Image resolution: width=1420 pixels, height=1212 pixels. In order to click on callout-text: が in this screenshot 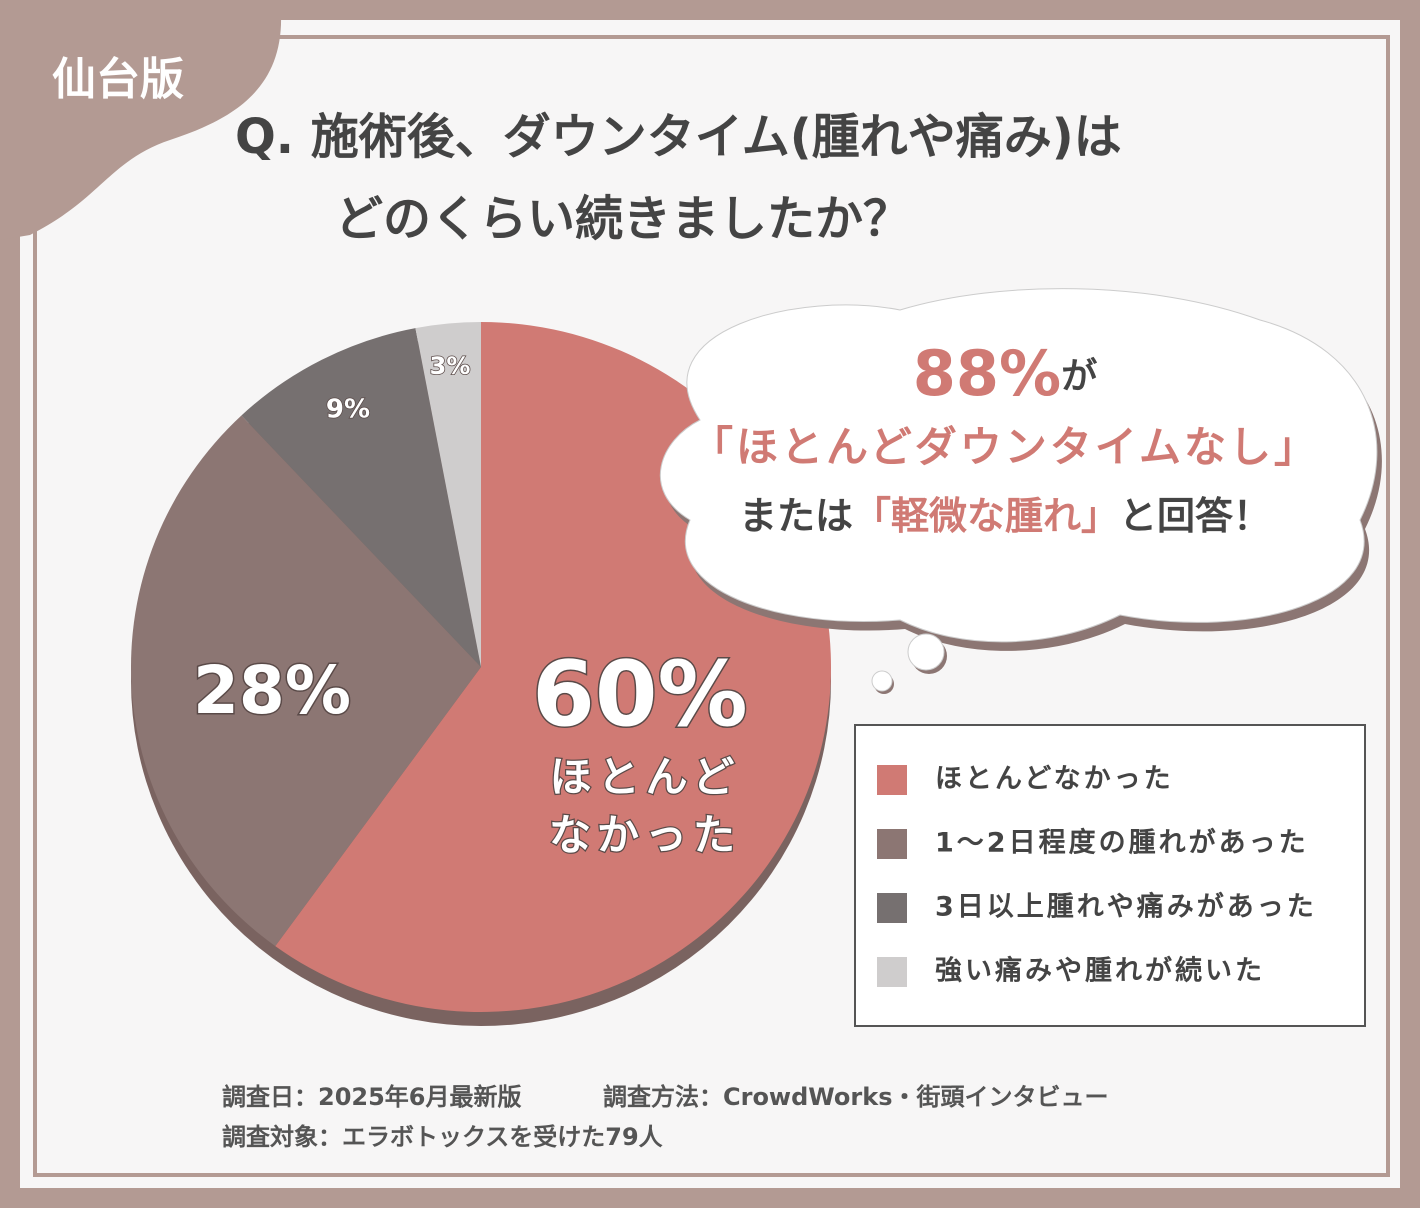, I will do `click(1079, 376)`.